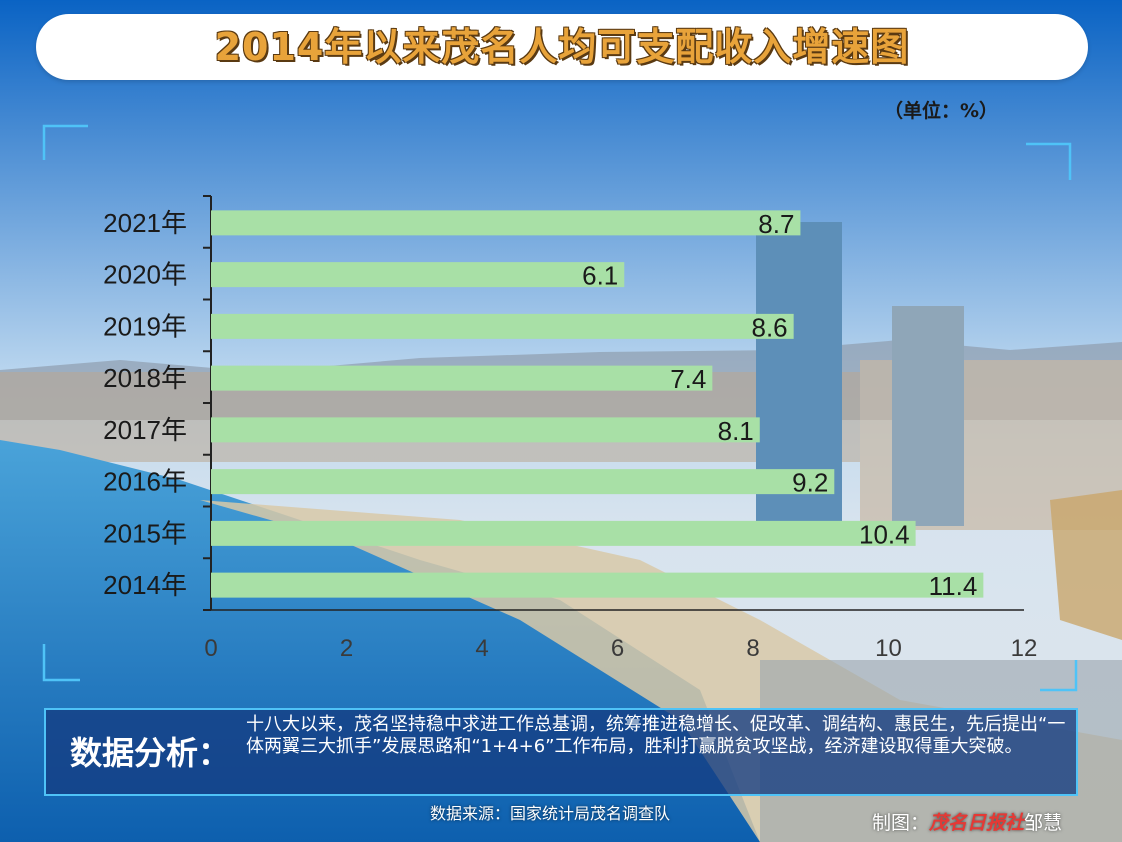 This screenshot has height=842, width=1122. I want to click on chart-title: 2014年以来茂名人均可支配收入增速图, so click(562, 47).